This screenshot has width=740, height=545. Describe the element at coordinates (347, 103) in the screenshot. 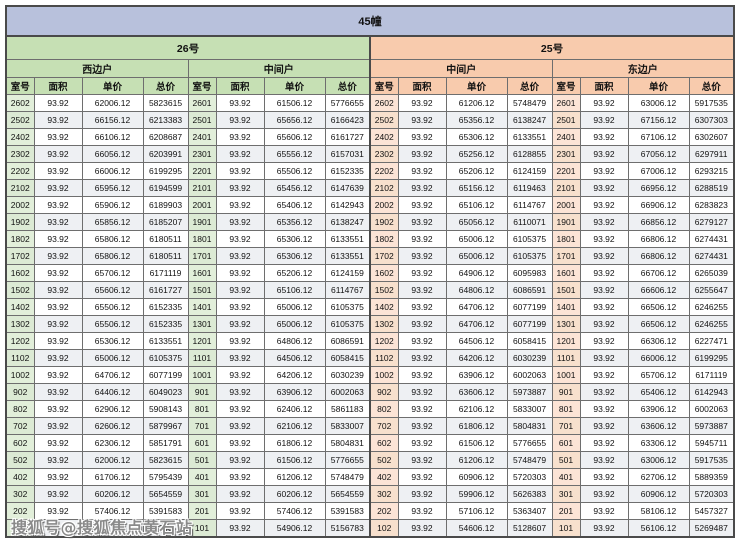

I see `total-price-cell: 5776655` at that location.